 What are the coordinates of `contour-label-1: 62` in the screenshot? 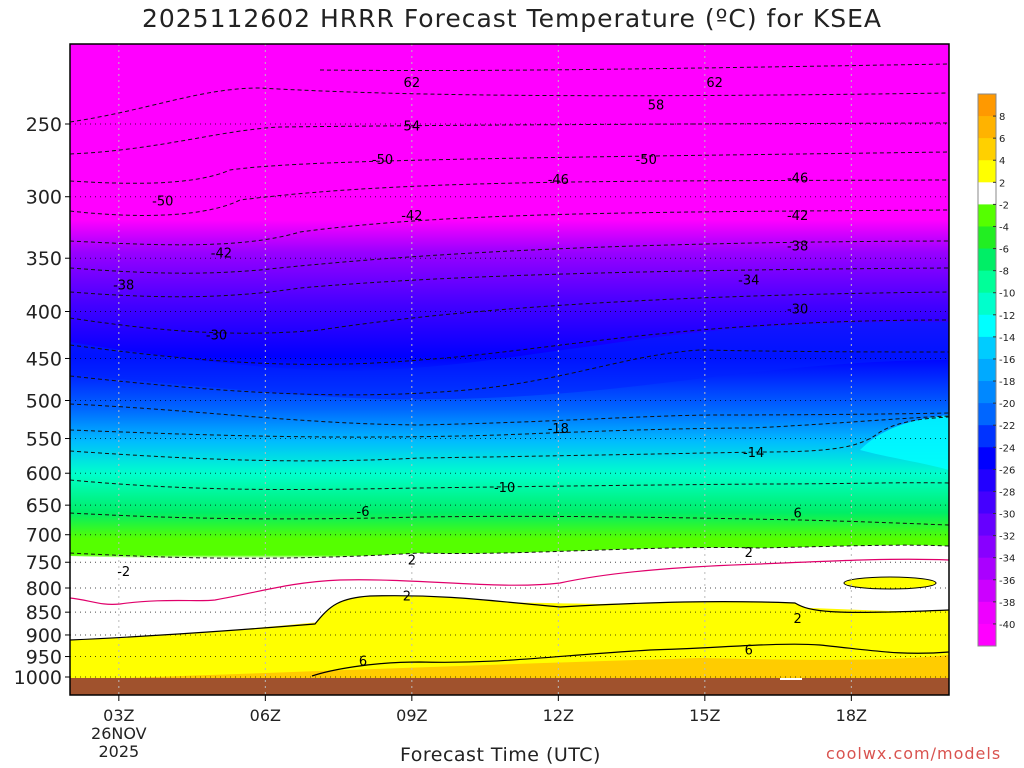 It's located at (714, 83).